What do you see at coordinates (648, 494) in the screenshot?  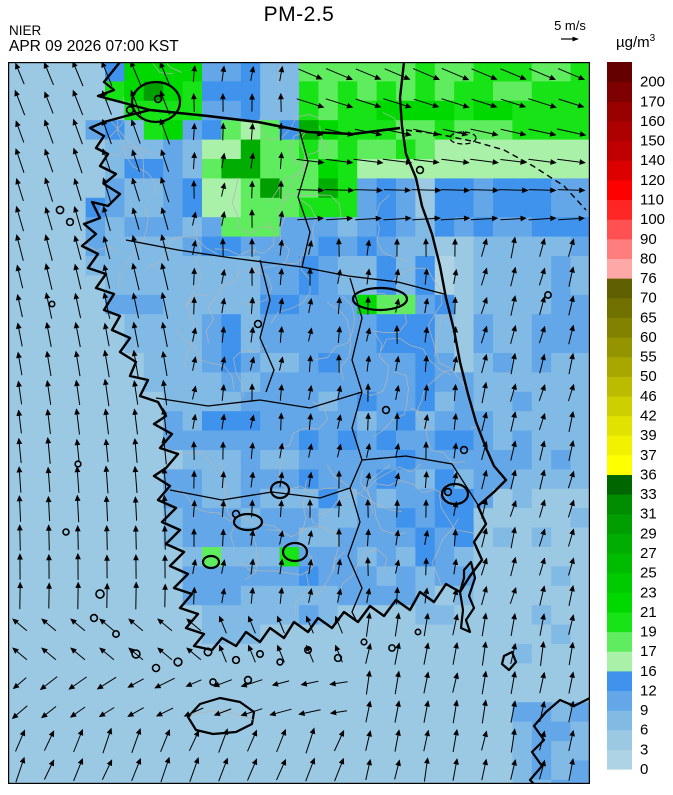 I see `colorbar-tick-label: 33` at bounding box center [648, 494].